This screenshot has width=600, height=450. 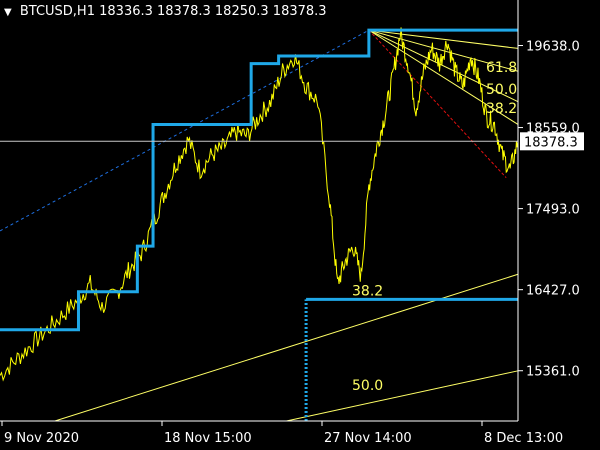 What do you see at coordinates (41, 438) in the screenshot?
I see `x-tick-label: 9 Nov 2020` at bounding box center [41, 438].